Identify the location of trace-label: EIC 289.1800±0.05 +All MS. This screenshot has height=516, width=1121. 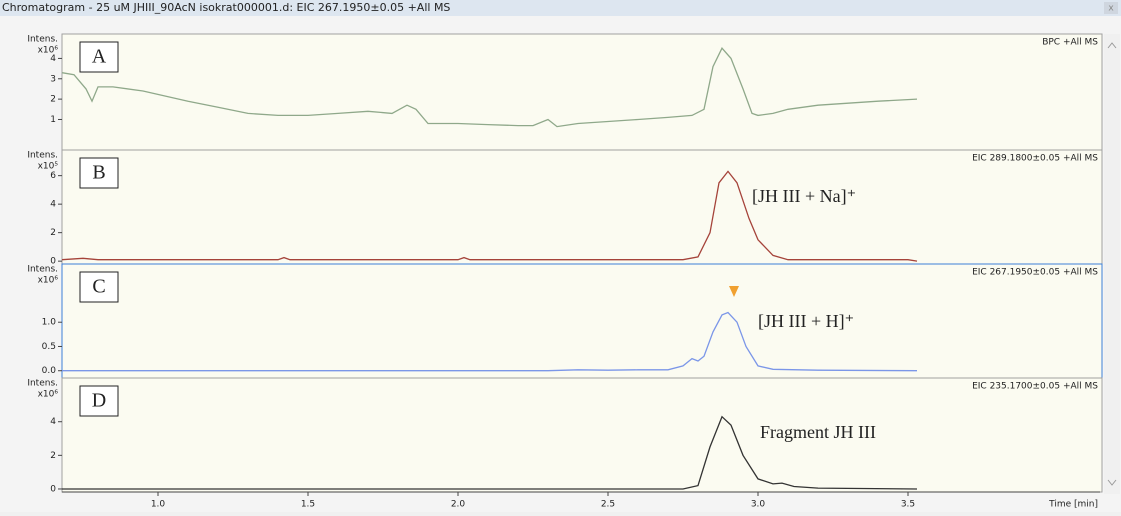
(1035, 159).